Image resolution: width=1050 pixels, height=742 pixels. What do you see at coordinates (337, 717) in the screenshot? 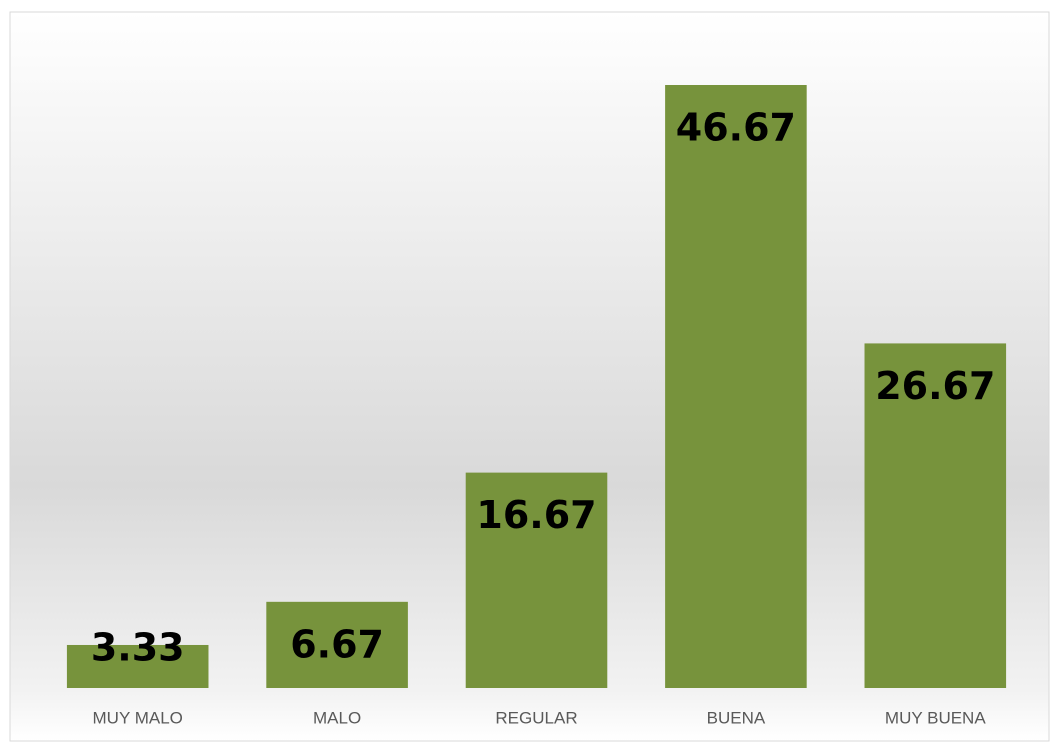
I see `x-tick-label: MALO` at bounding box center [337, 717].